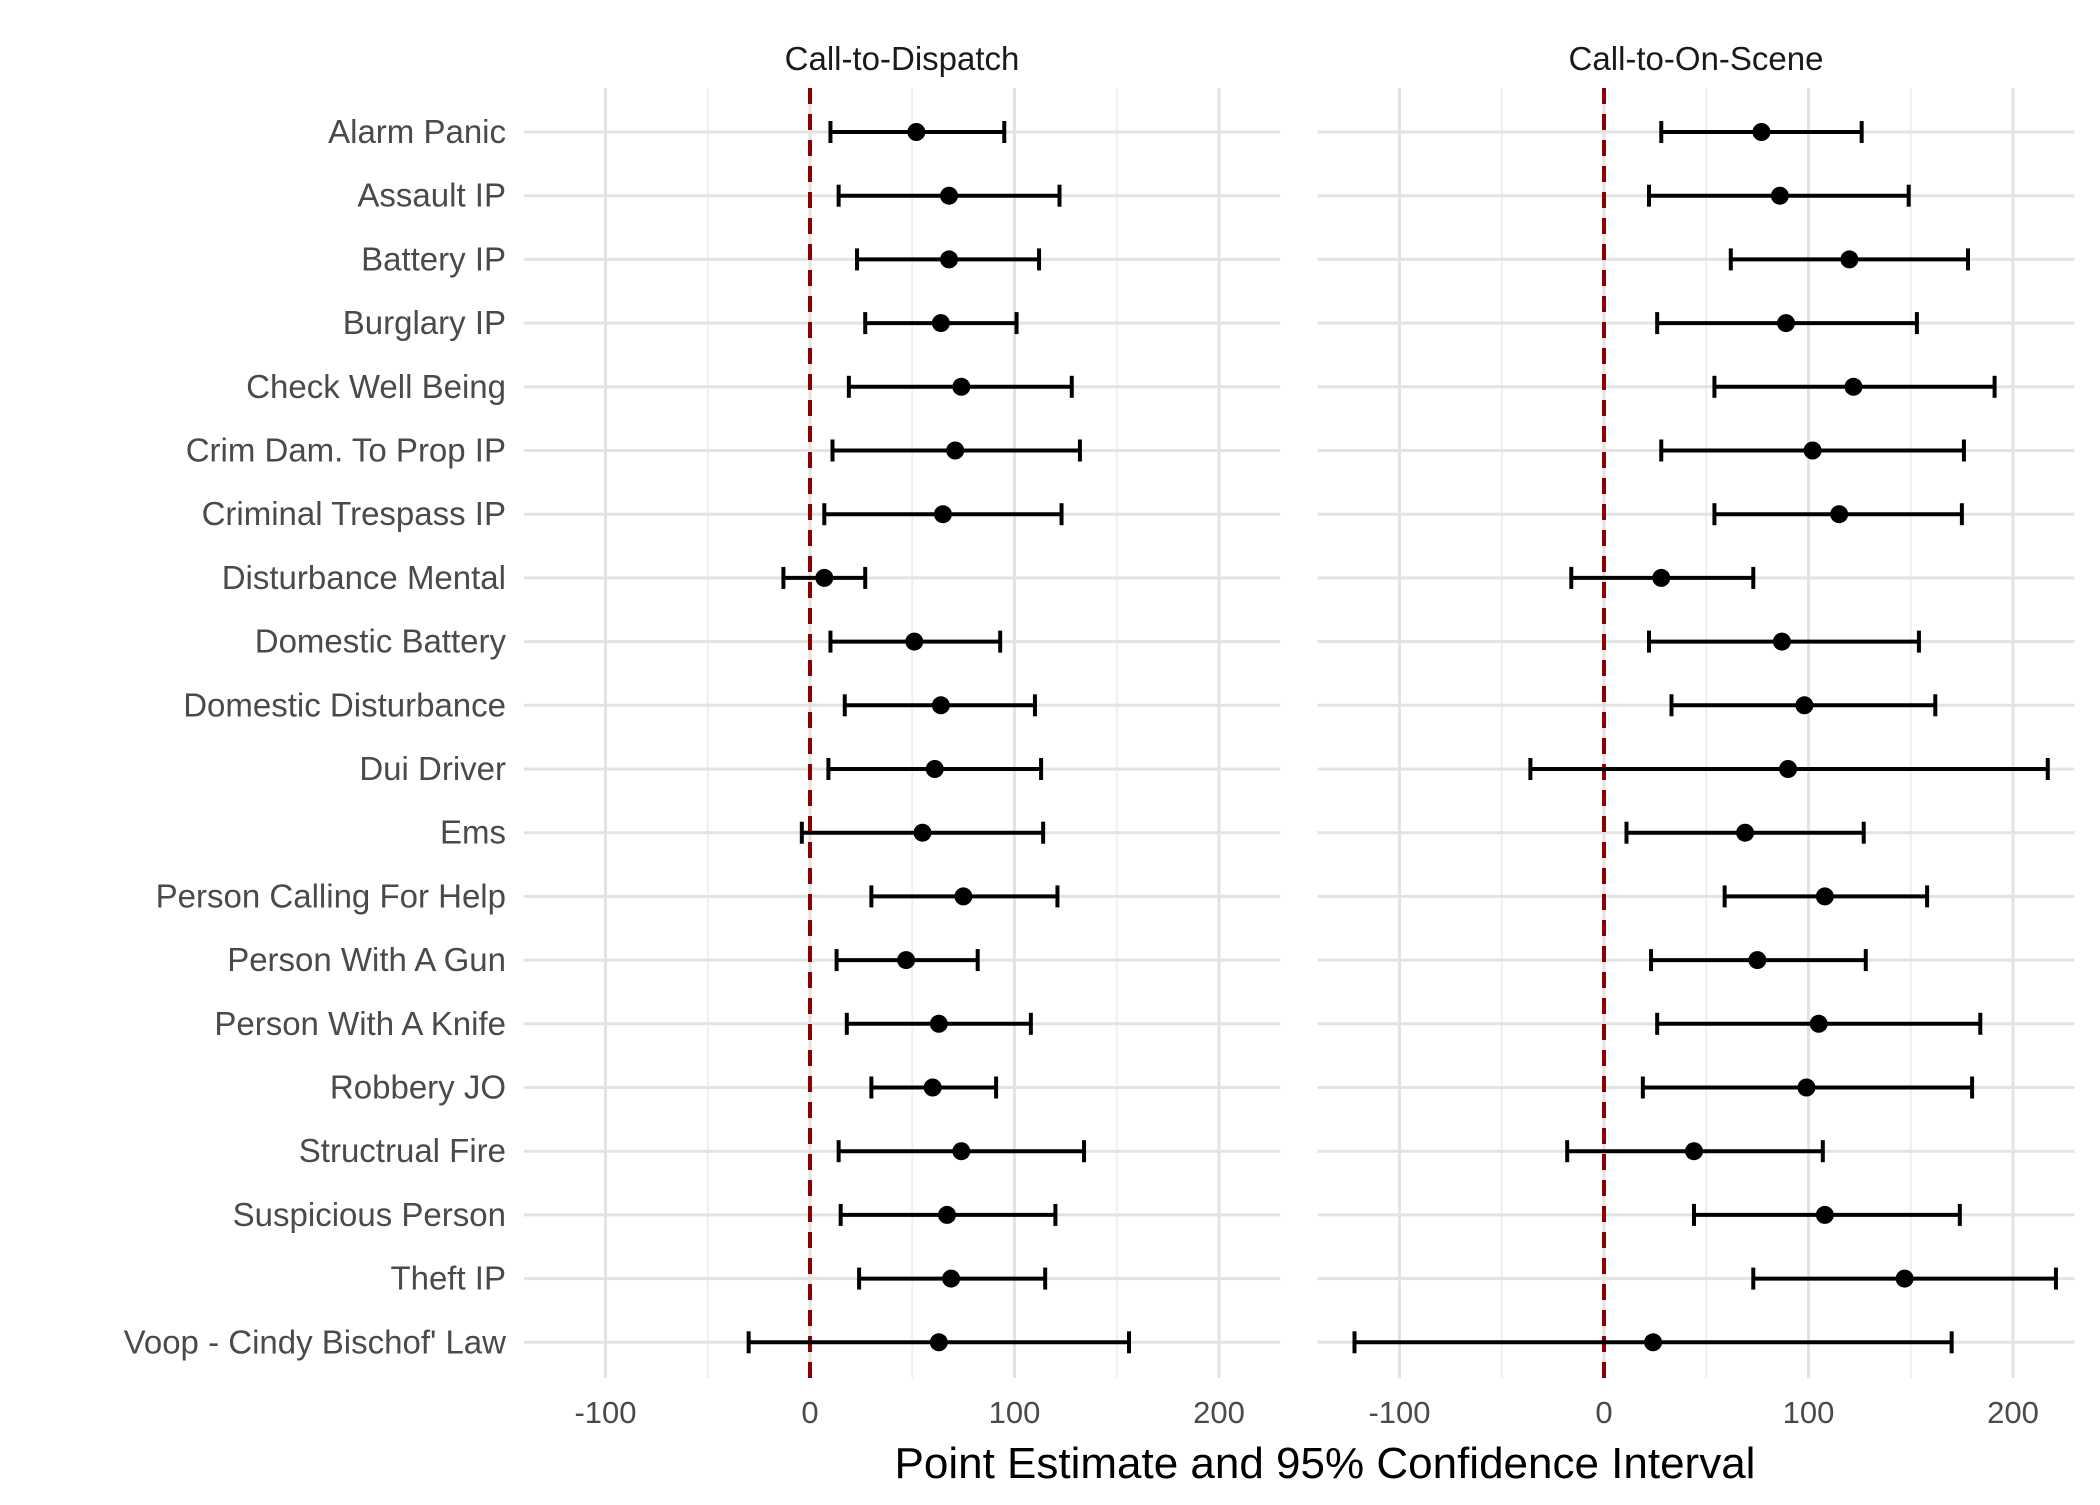  I want to click on facet-title: Call-to-Dispatch, so click(902, 58).